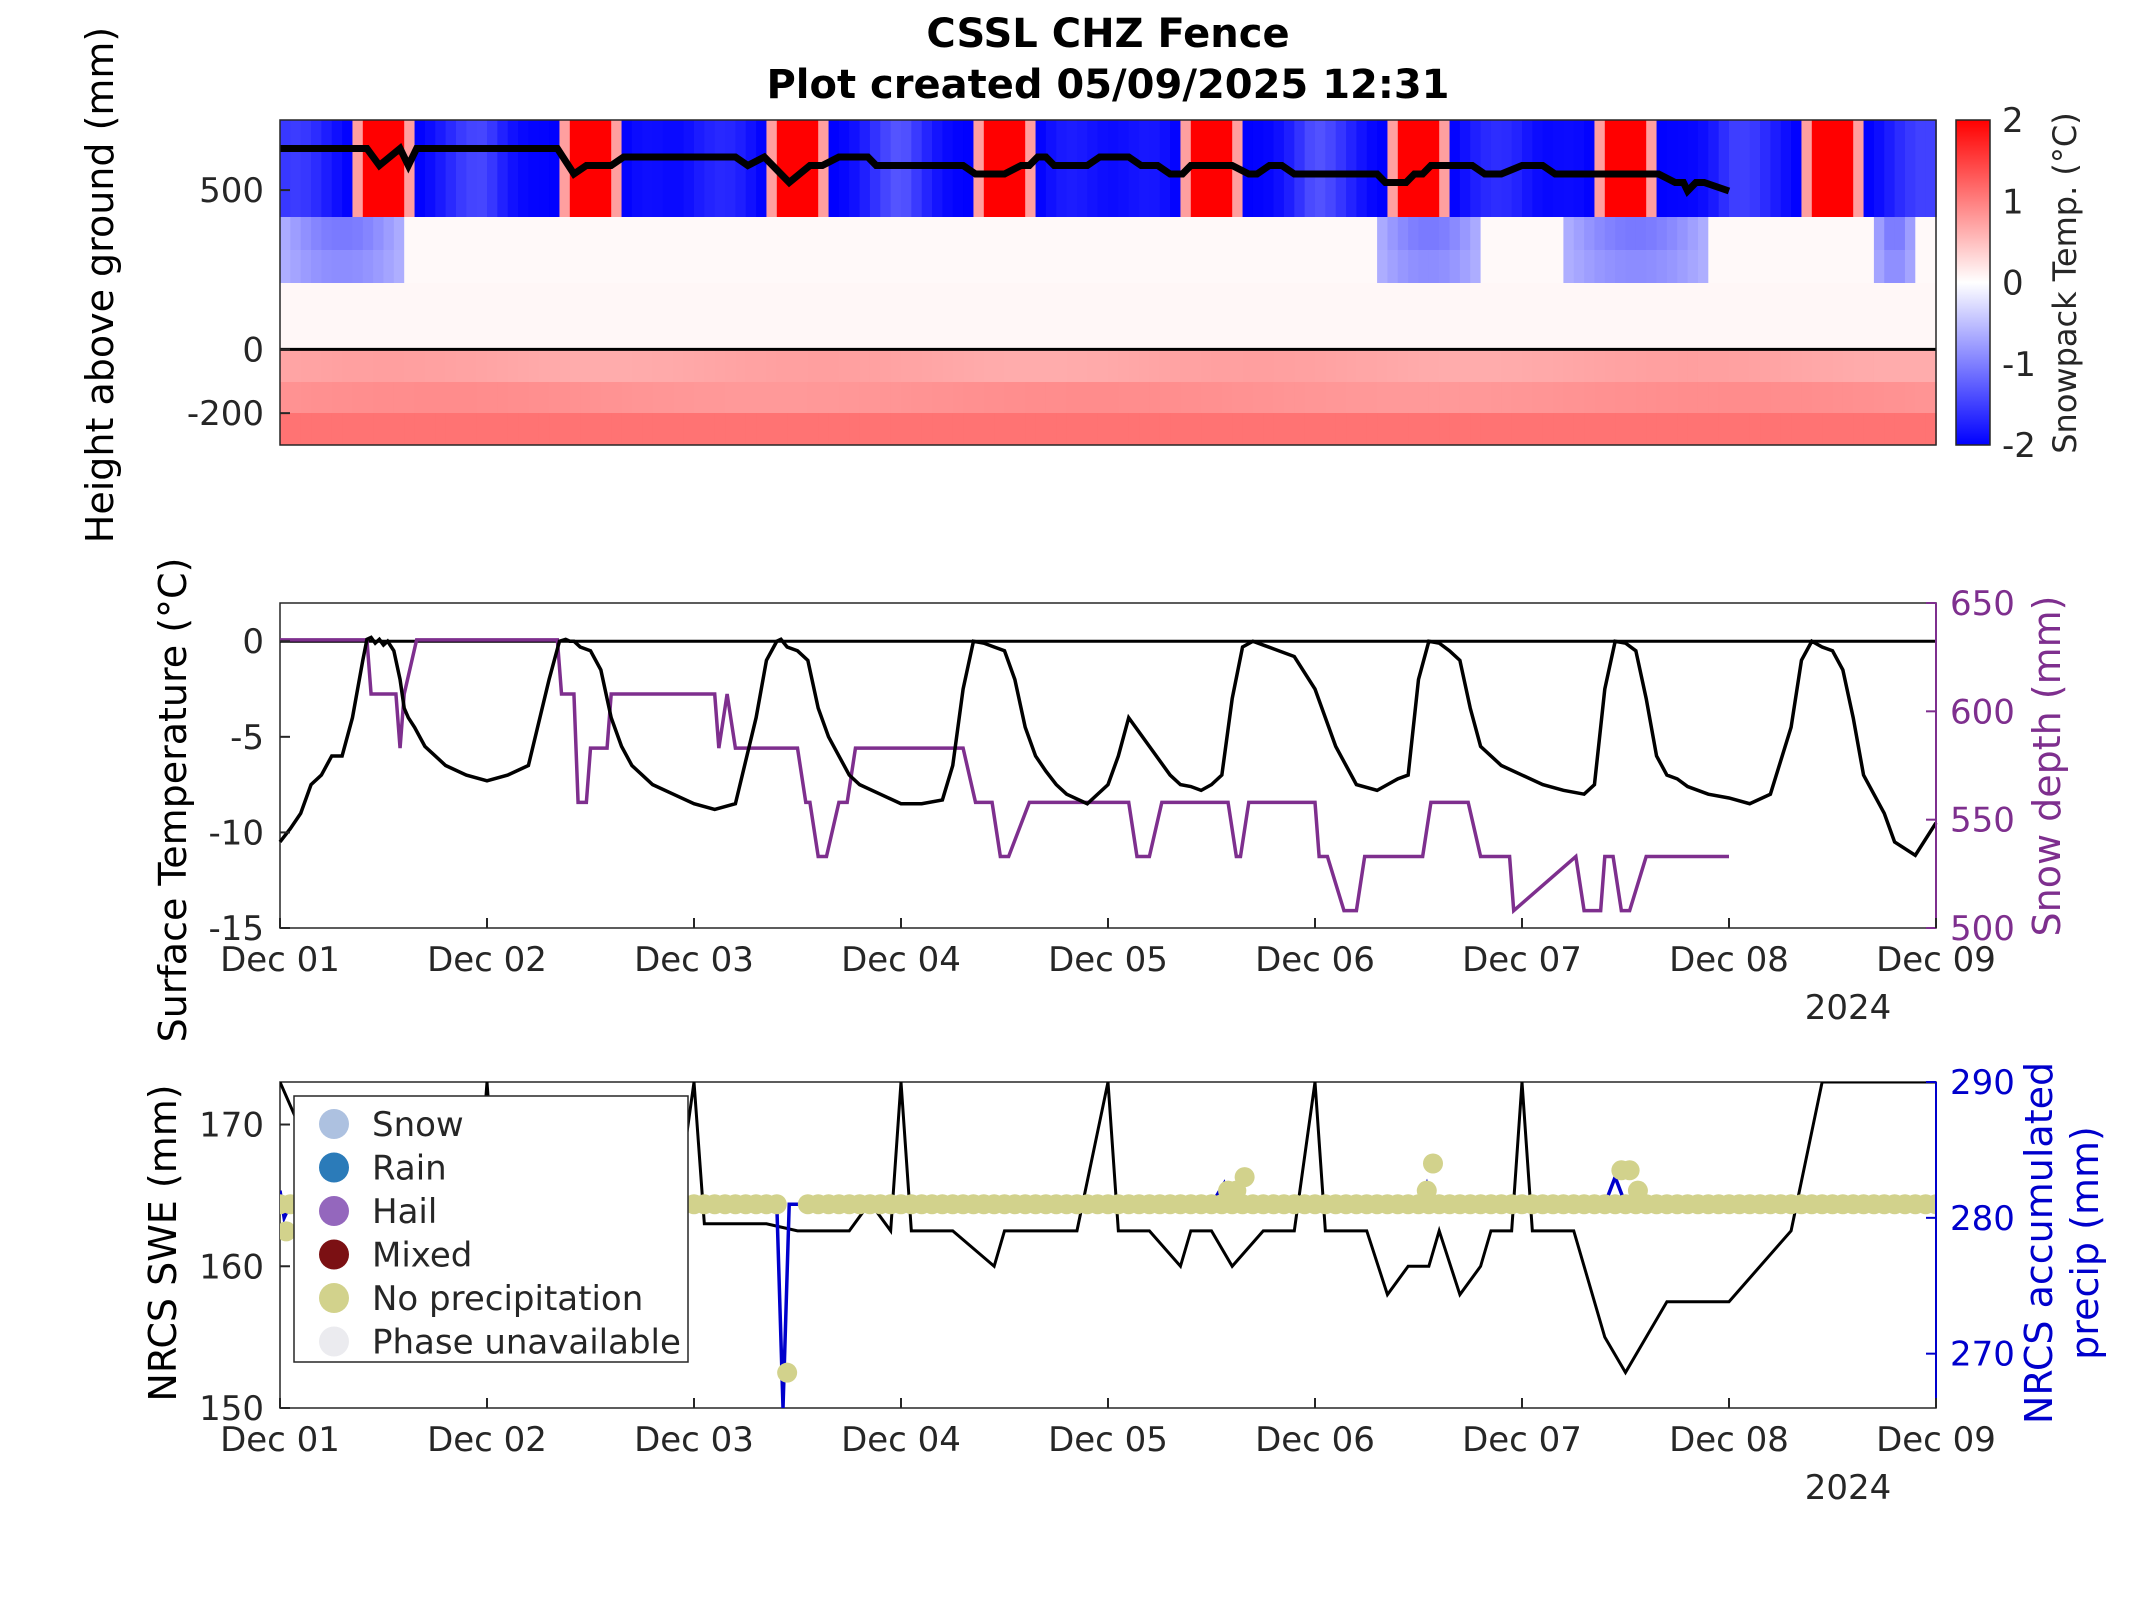 The width and height of the screenshot is (2133, 1600). What do you see at coordinates (280, 960) in the screenshot?
I see `surface-xtick-label: Dec 01` at bounding box center [280, 960].